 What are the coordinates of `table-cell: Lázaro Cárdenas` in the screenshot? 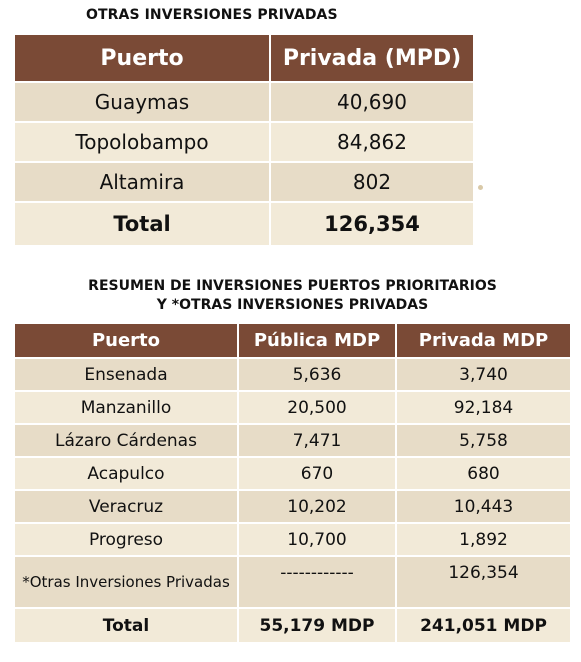 It's located at (126, 440).